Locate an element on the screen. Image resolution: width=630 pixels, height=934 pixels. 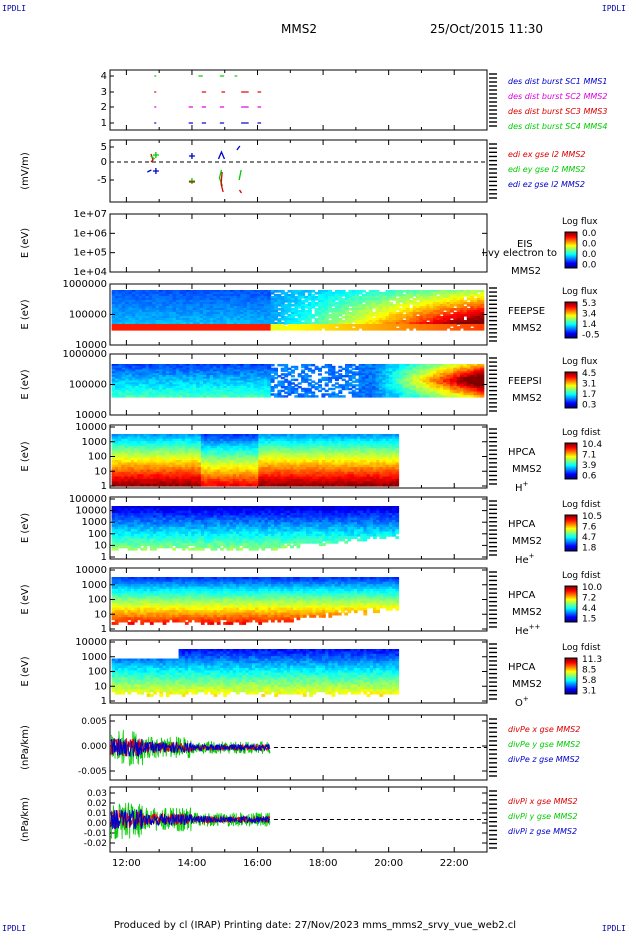
edi-field-sample is located at coordinates (221, 155).